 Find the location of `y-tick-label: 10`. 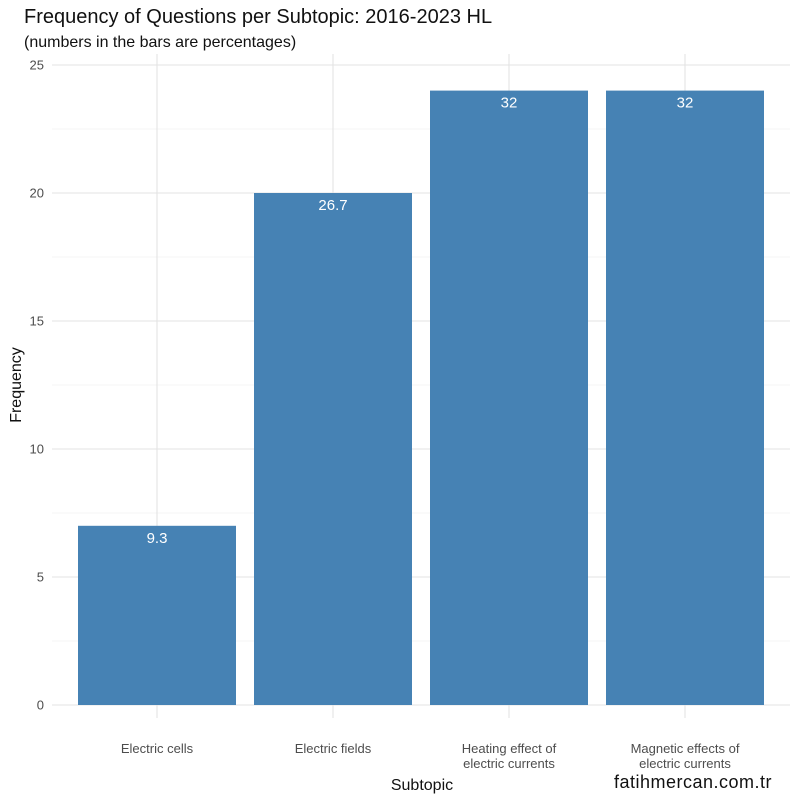

y-tick-label: 10 is located at coordinates (37, 449).